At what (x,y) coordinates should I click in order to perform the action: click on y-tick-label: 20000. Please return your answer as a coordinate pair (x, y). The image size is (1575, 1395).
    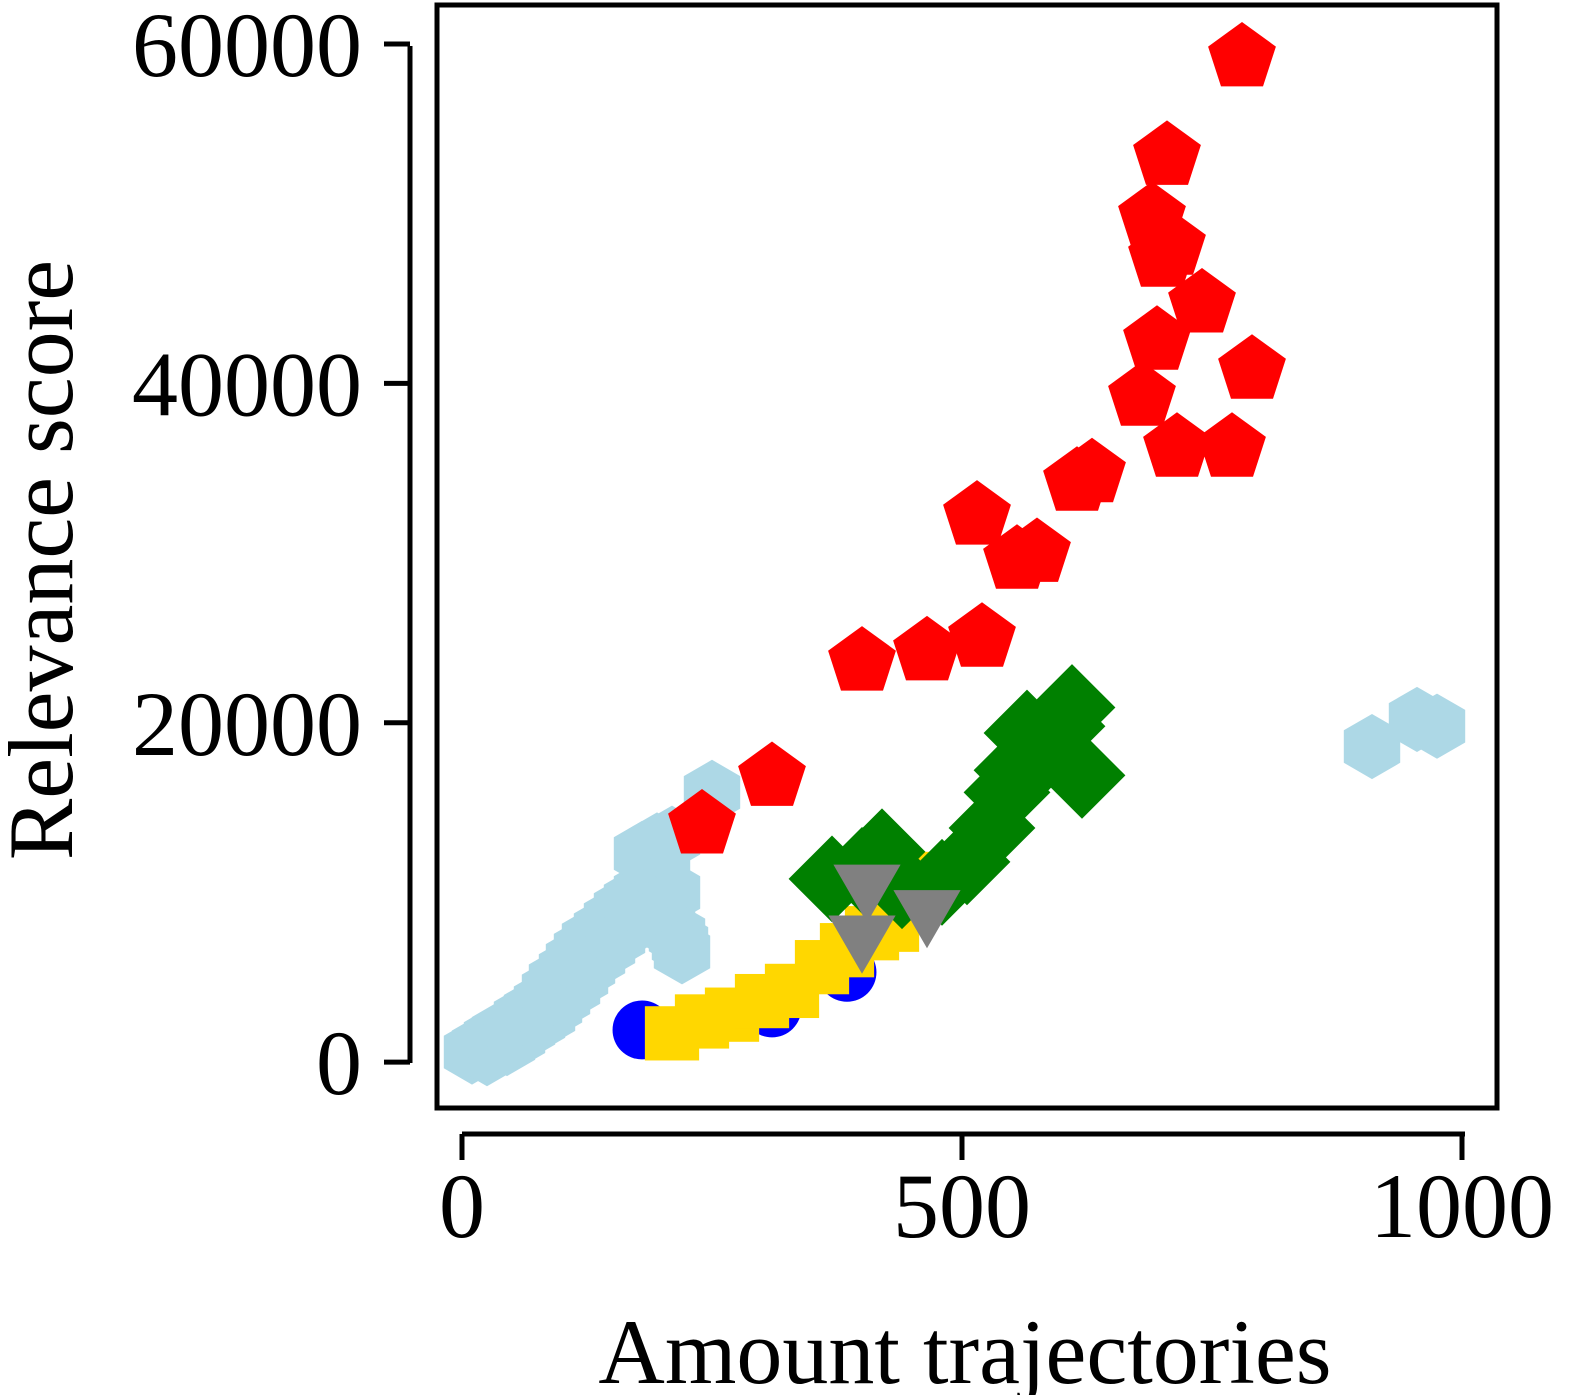
    Looking at the image, I should click on (247, 724).